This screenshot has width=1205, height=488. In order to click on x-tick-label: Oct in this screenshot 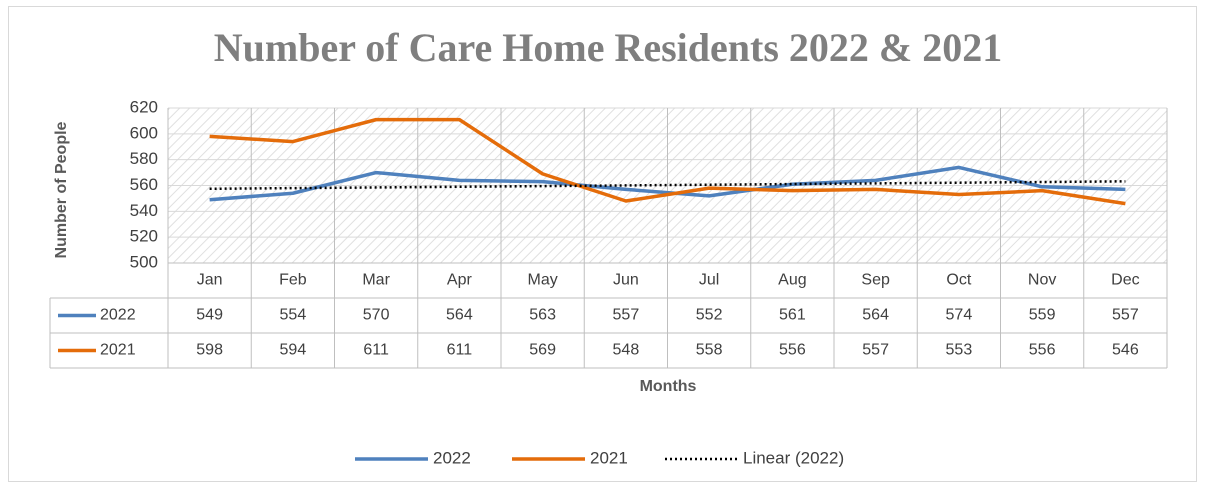, I will do `click(958, 280)`.